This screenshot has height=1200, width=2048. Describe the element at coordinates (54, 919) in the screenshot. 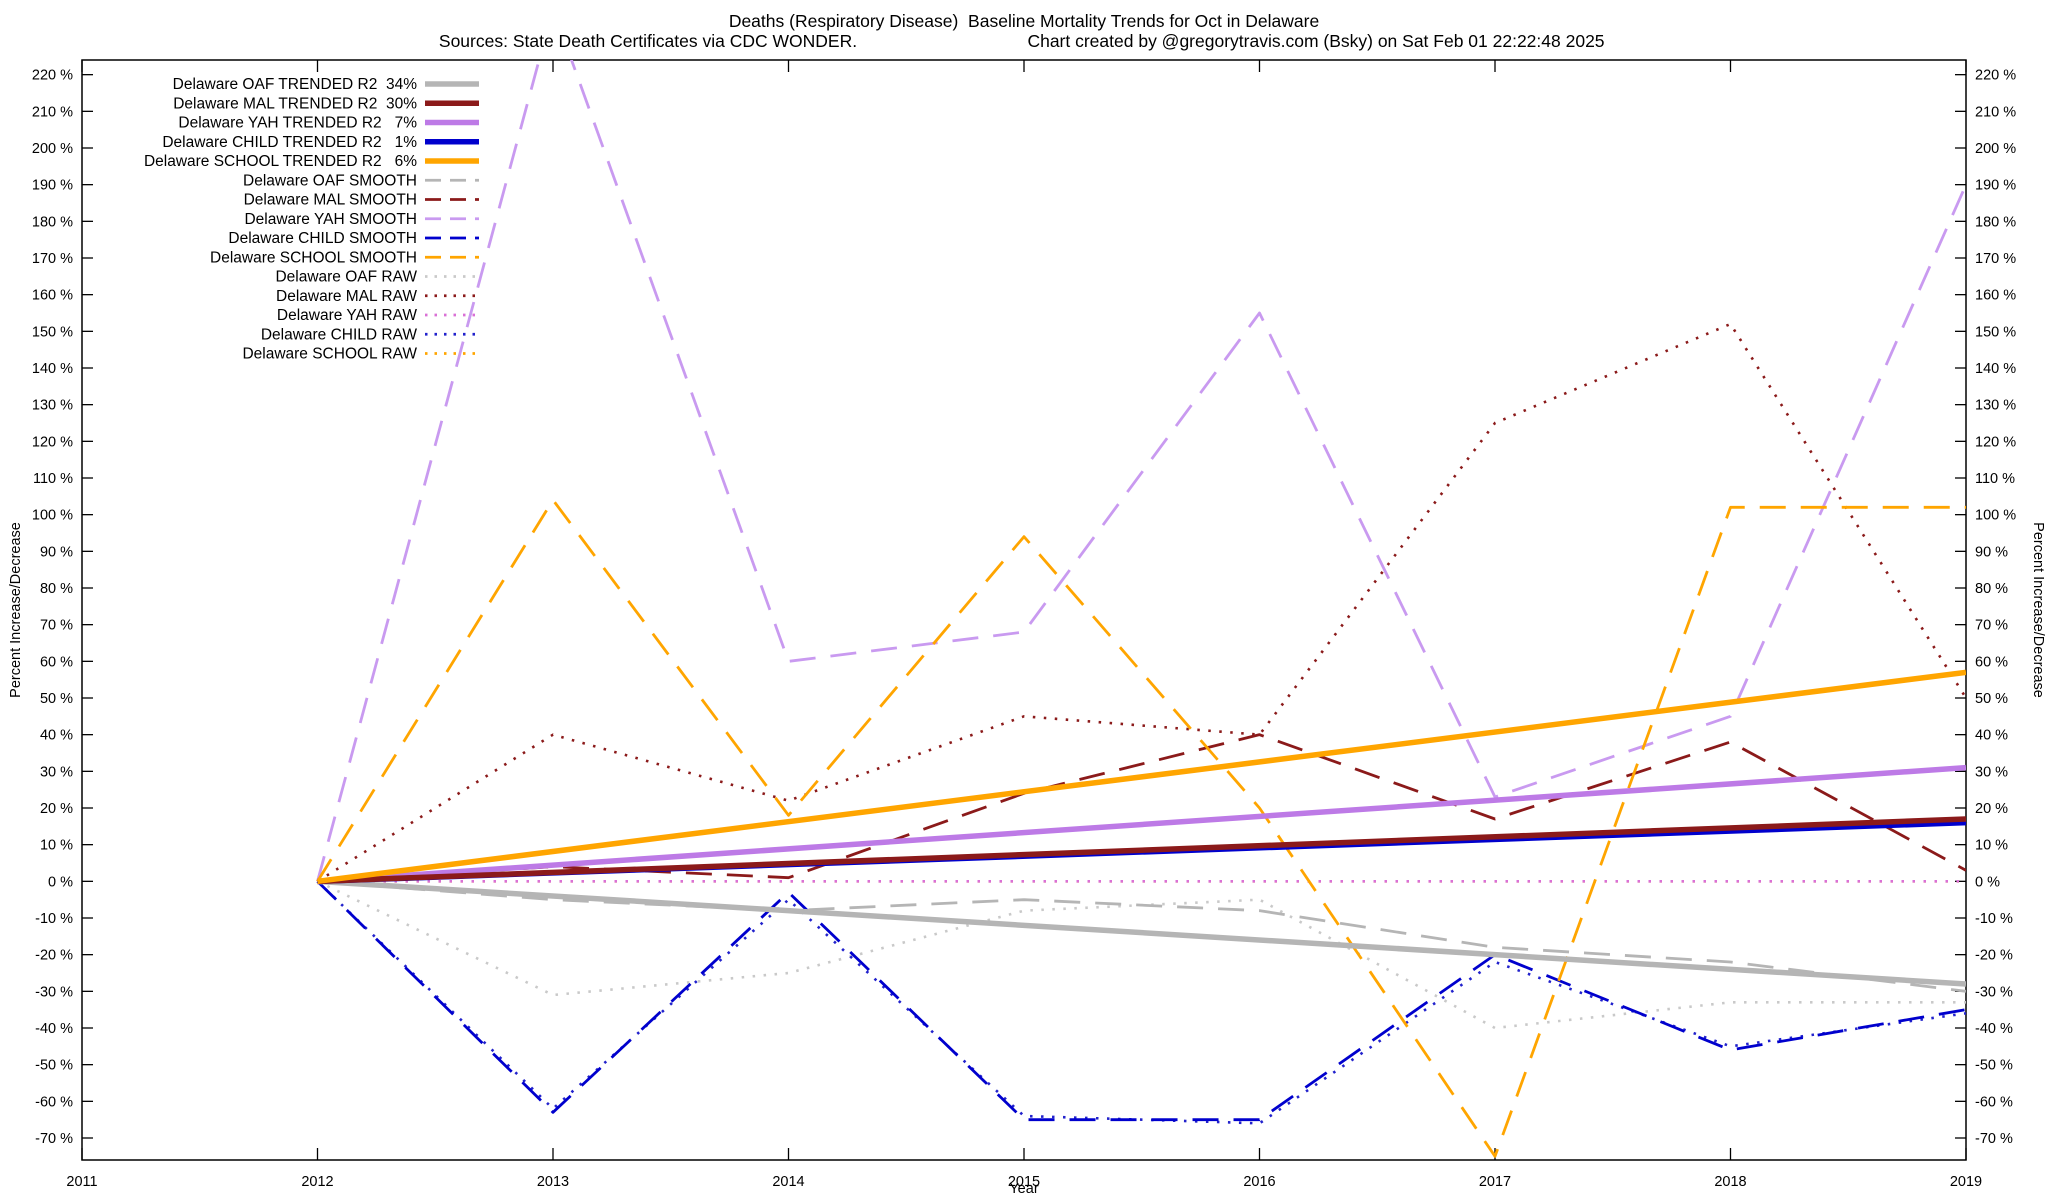

I see `y-tick-label-left: -10 %` at that location.